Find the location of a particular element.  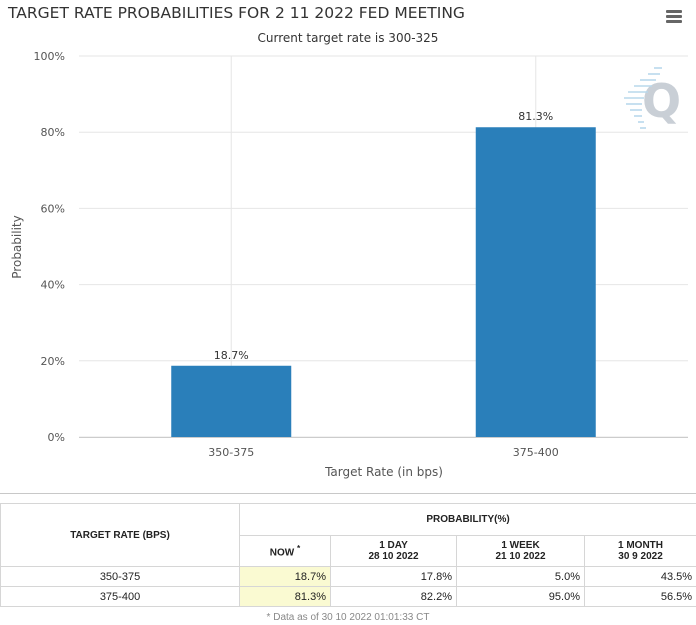

table-divider is located at coordinates (348, 493).